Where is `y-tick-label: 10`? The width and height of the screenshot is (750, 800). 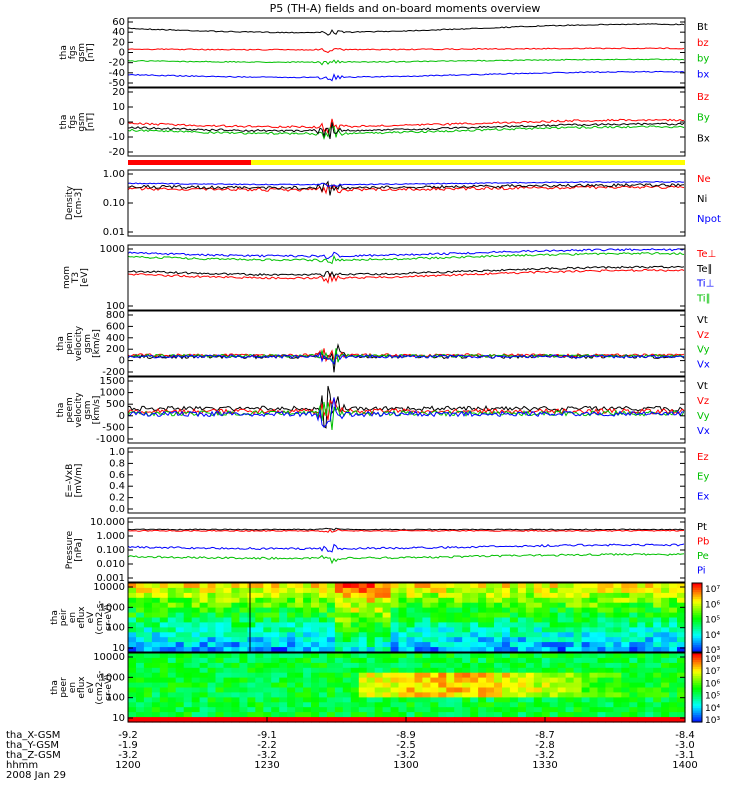
y-tick-label: 10 is located at coordinates (118, 648).